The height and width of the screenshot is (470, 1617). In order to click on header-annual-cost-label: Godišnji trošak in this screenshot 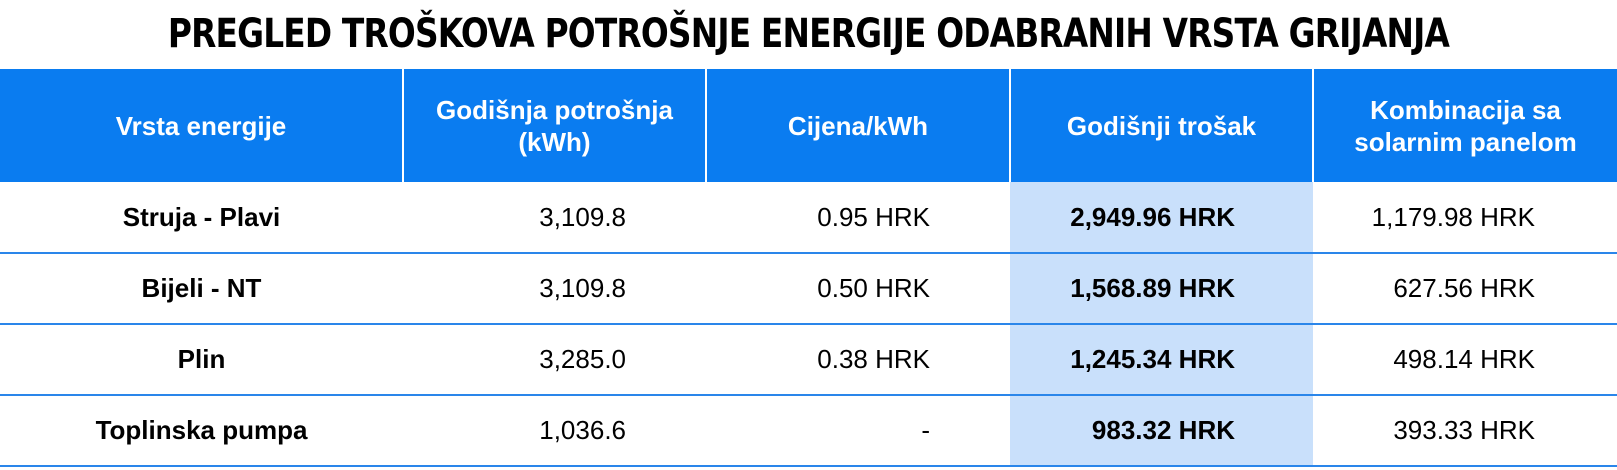, I will do `click(1161, 125)`.